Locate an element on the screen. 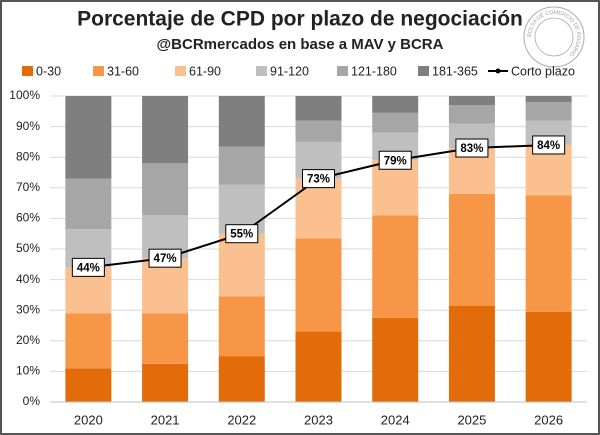 This screenshot has height=435, width=600. y-tick-label: 60% is located at coordinates (28, 218).